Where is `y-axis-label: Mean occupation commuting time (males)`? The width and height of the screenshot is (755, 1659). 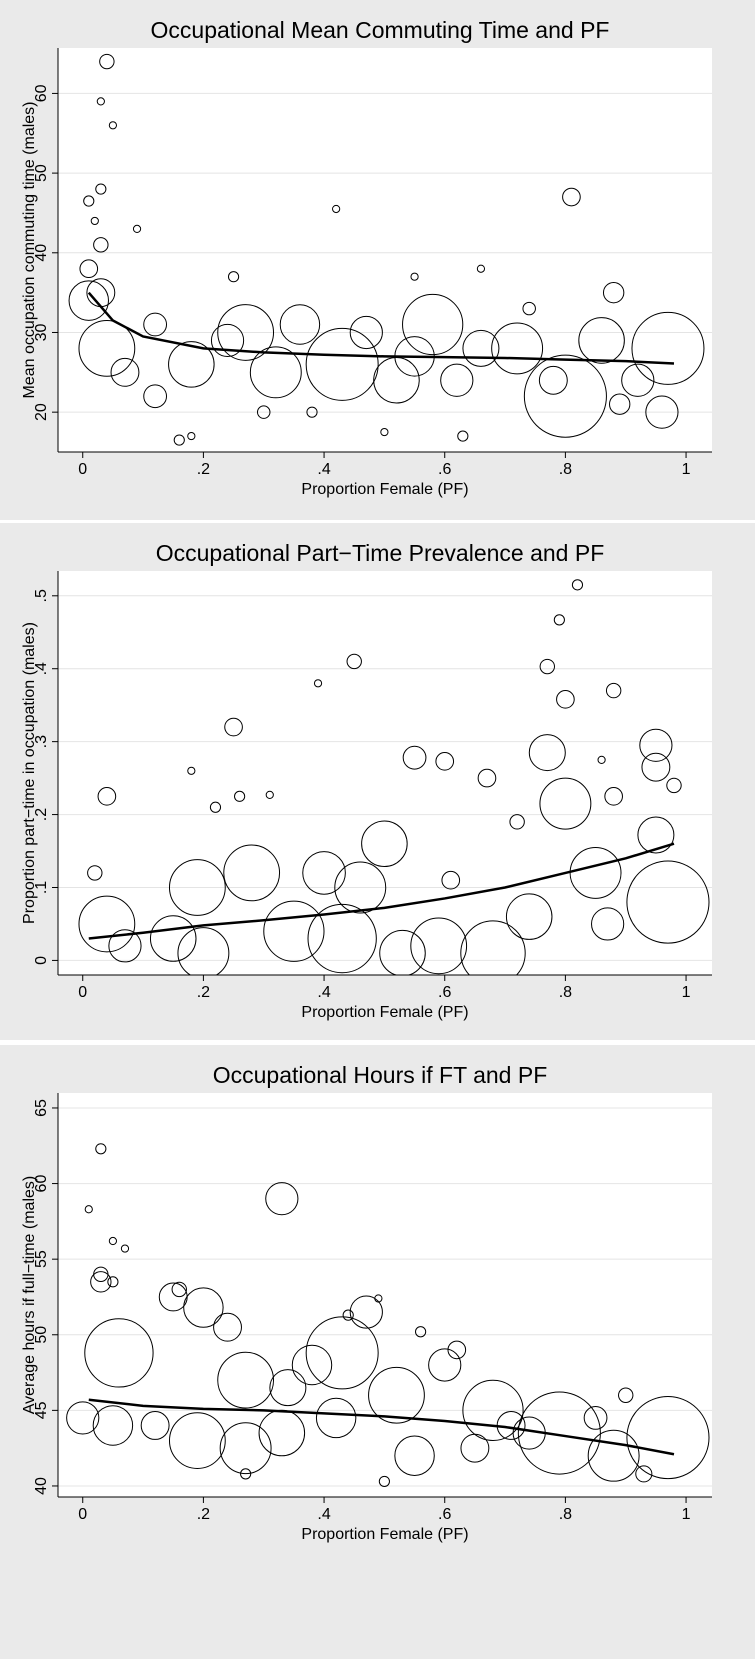
y-axis-label: Mean occupation commuting time (males) is located at coordinates (29, 249).